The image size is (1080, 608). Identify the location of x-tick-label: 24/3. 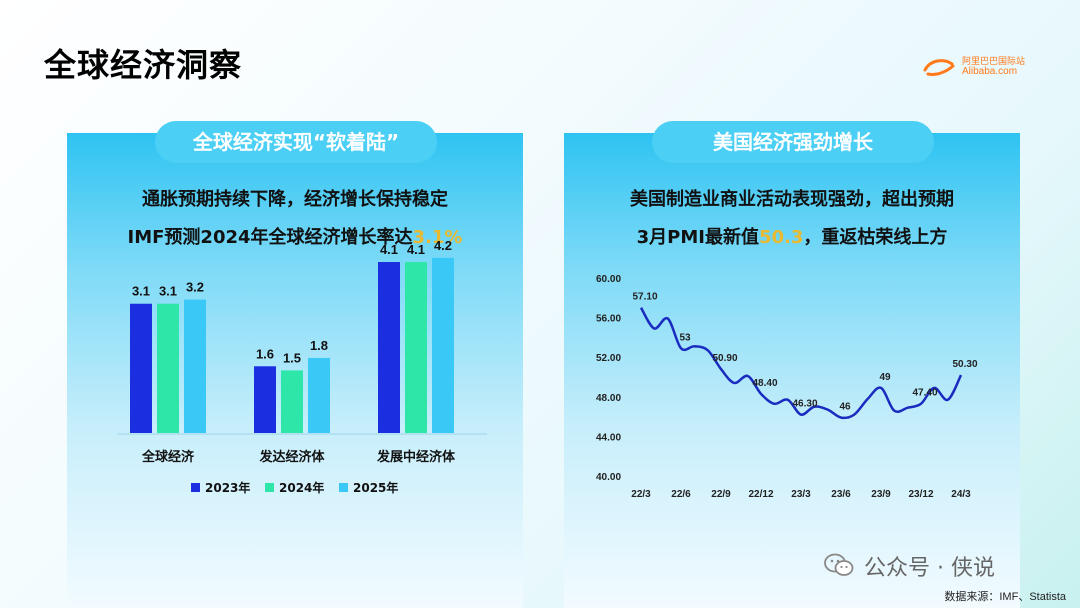
(961, 494).